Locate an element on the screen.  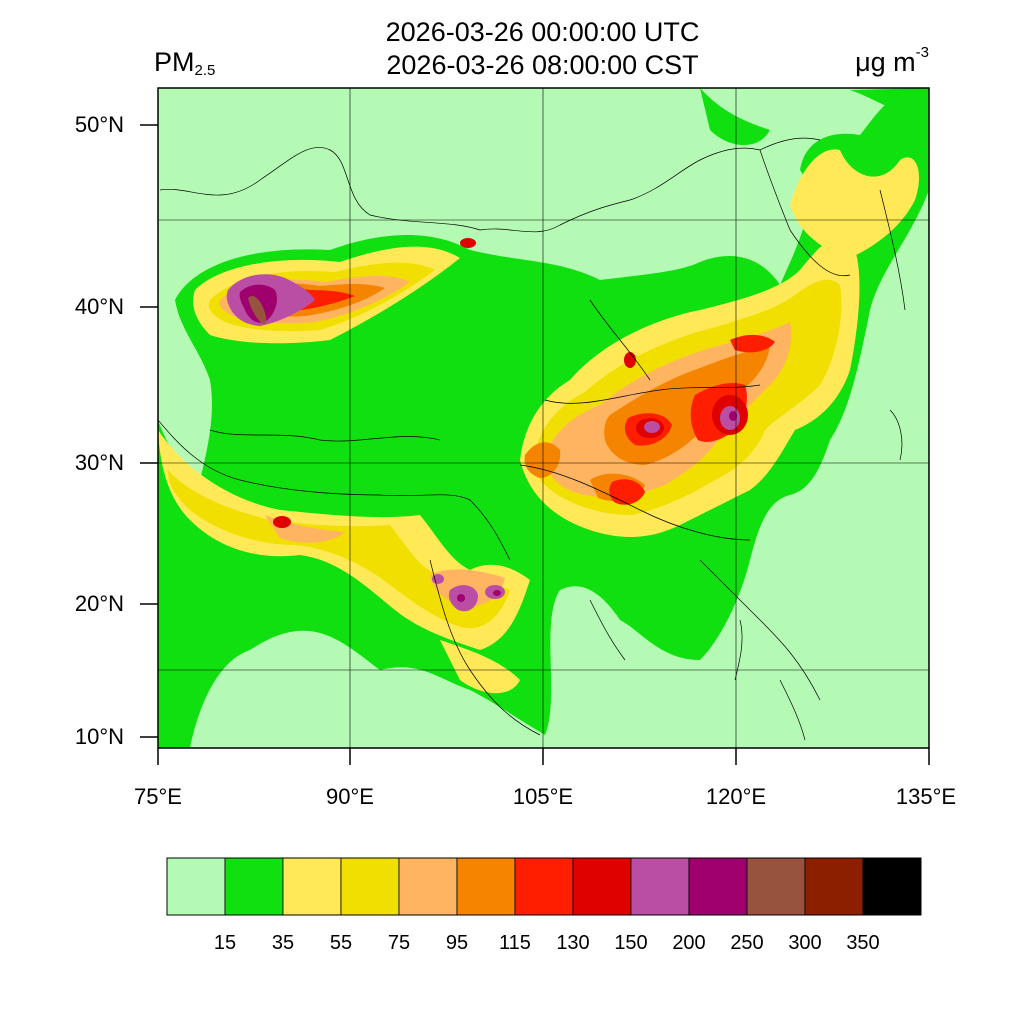
unit-sup: -3 is located at coordinates (922, 52).